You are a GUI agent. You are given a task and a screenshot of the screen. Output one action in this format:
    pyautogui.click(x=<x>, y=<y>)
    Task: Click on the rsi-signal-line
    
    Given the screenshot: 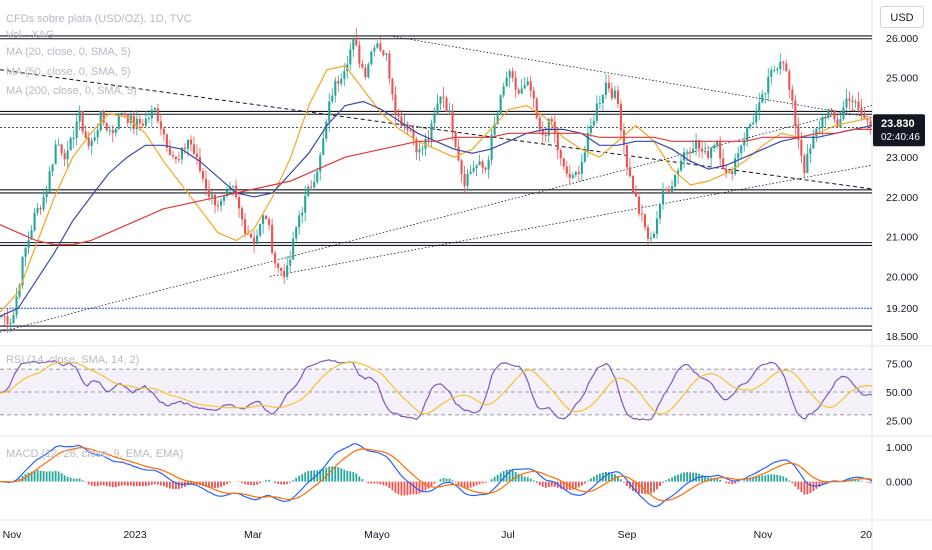 What is the action you would take?
    pyautogui.click(x=436, y=388)
    